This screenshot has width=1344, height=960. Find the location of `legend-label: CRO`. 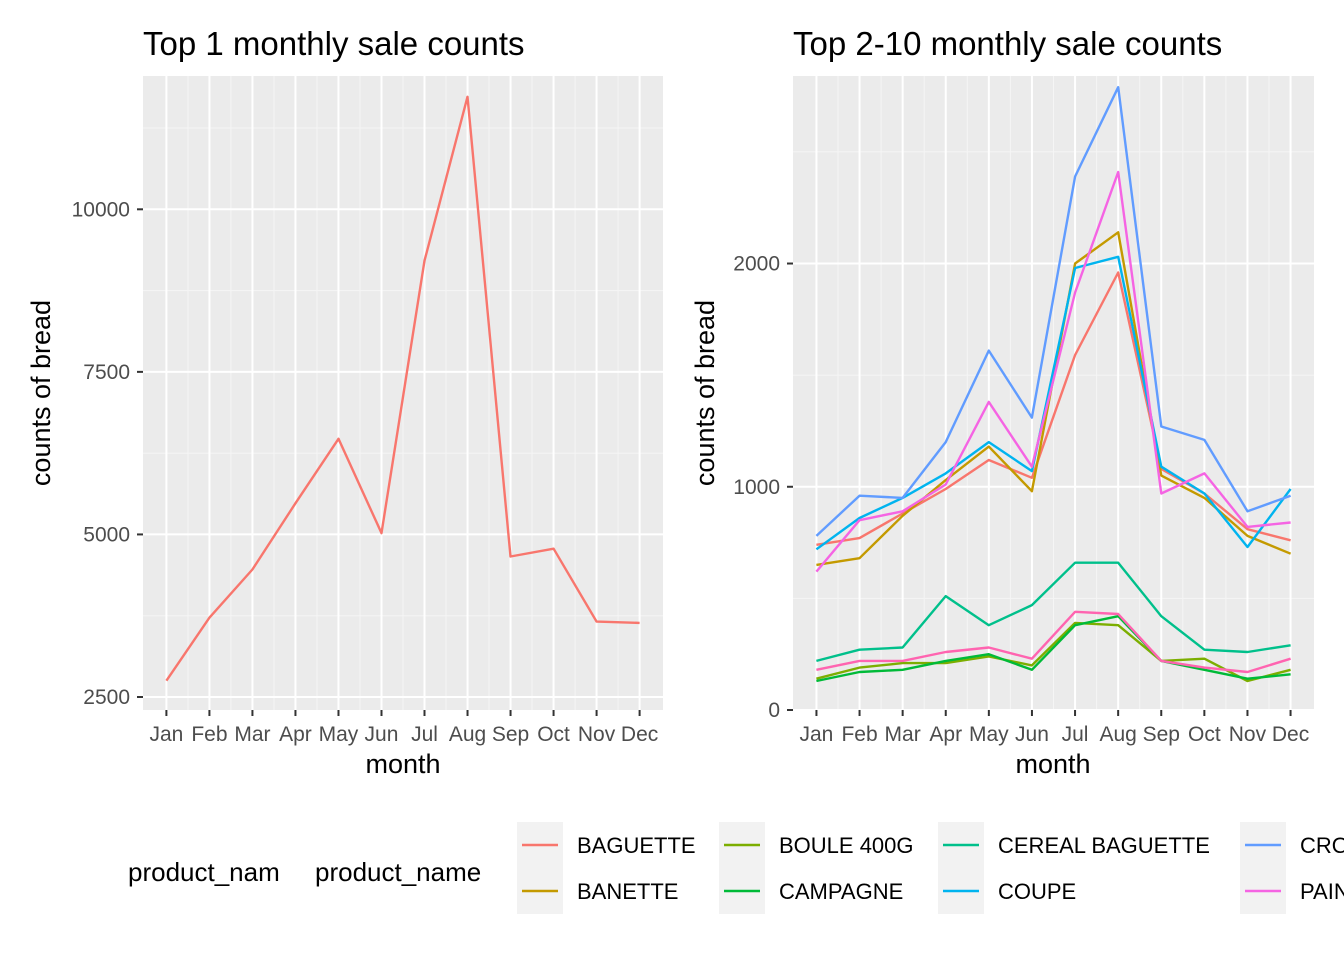

legend-label: CRO is located at coordinates (1322, 845).